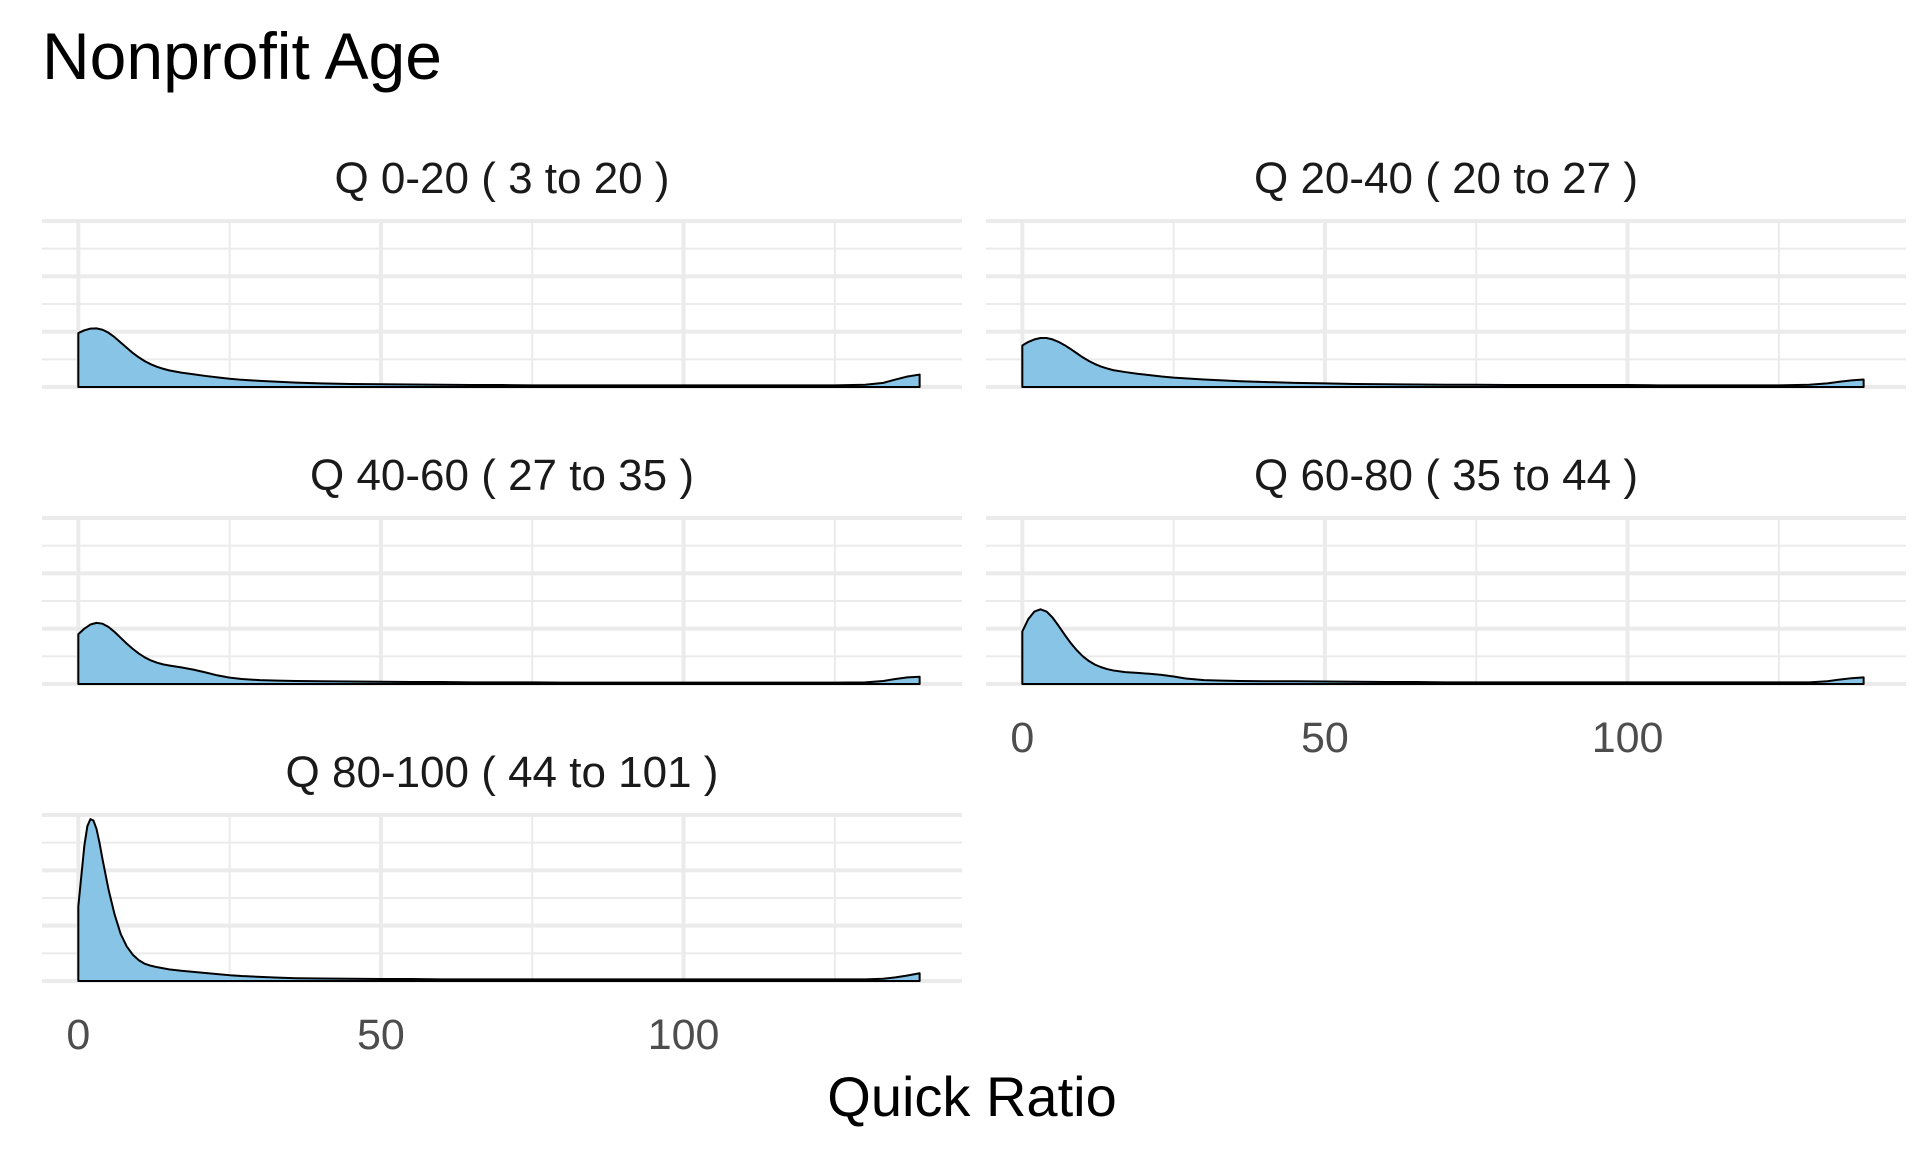 This screenshot has width=1920, height=1152. What do you see at coordinates (1446, 178) in the screenshot?
I see `facet-strip-label: Q 20-40 ( 20 to 27 )` at bounding box center [1446, 178].